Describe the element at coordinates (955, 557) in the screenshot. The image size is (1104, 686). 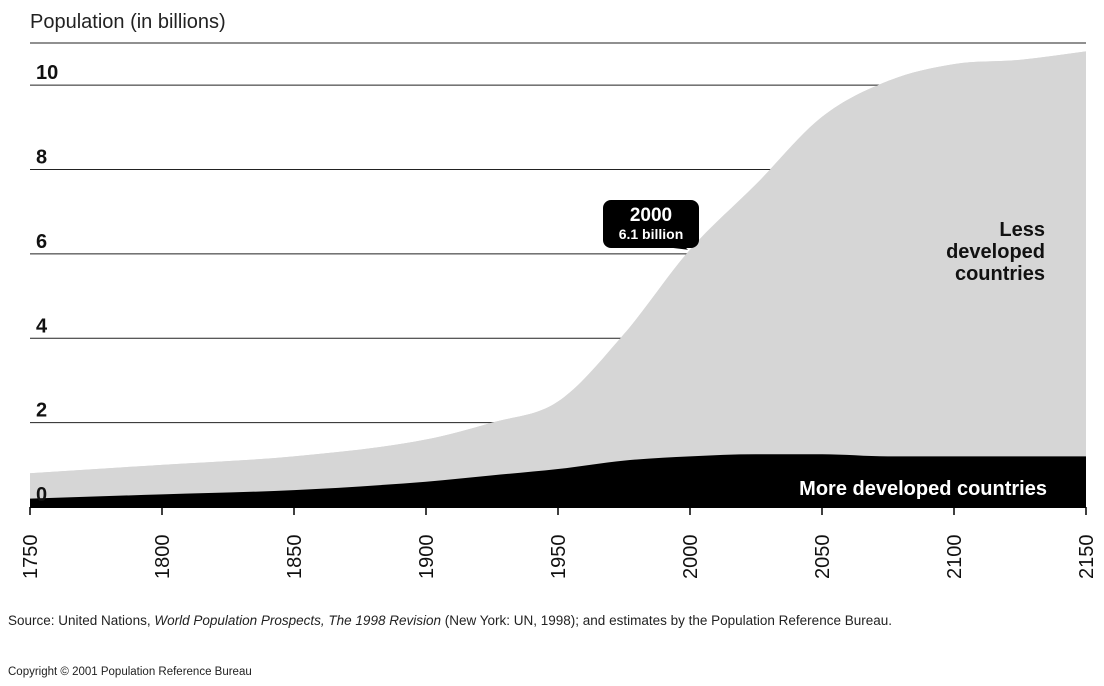
I see `x-tick-label-2100: 2100` at that location.